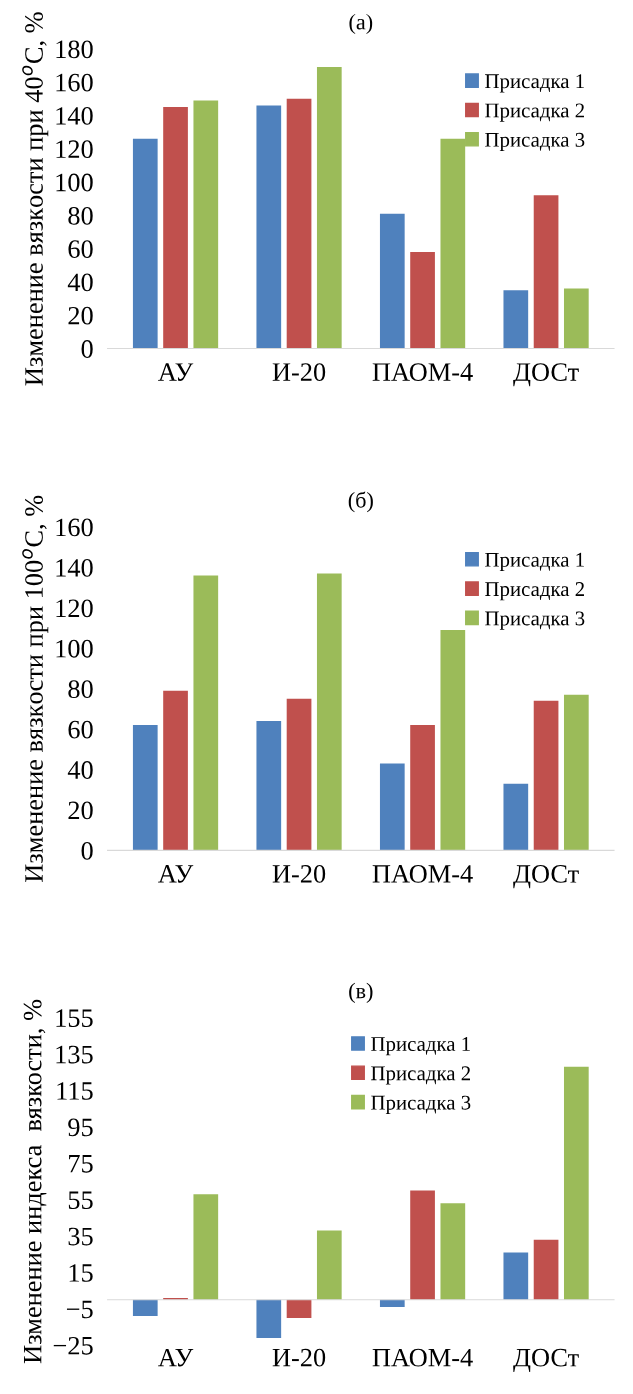 This screenshot has width=633, height=1394. What do you see at coordinates (361, 992) in the screenshot?
I see `chart-title: (в)` at bounding box center [361, 992].